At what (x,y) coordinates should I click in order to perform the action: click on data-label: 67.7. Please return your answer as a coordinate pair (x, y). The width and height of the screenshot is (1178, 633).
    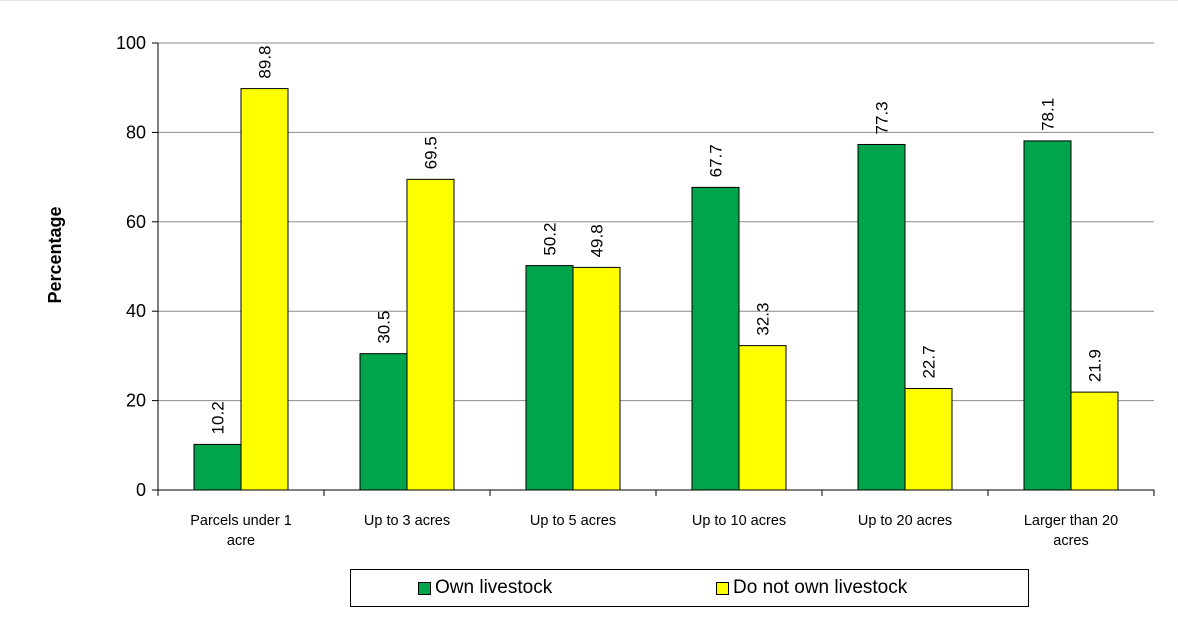
    Looking at the image, I should click on (716, 160).